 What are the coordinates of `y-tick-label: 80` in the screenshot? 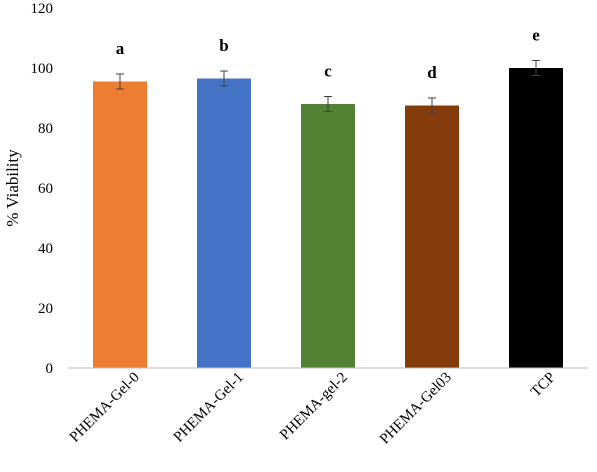 It's located at (45, 129).